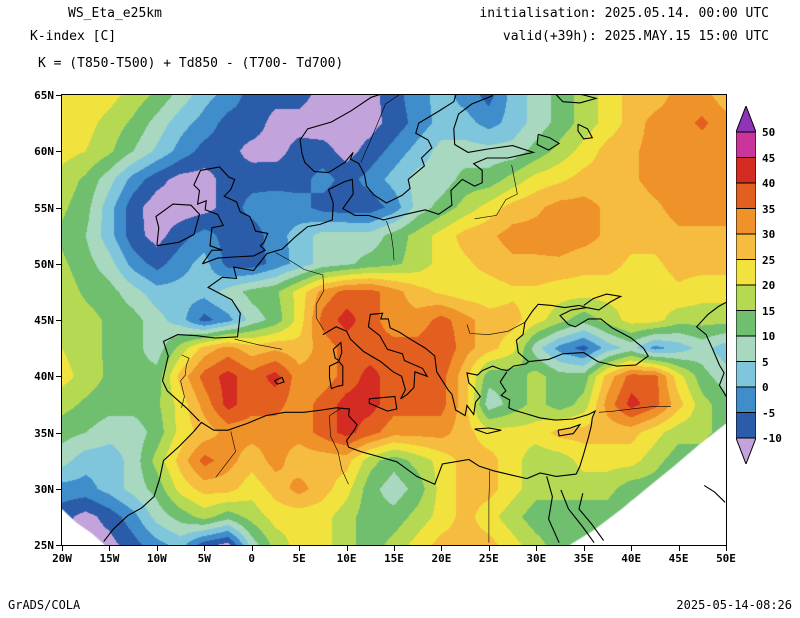 The width and height of the screenshot is (800, 618). I want to click on colorbar-label: 15, so click(769, 311).